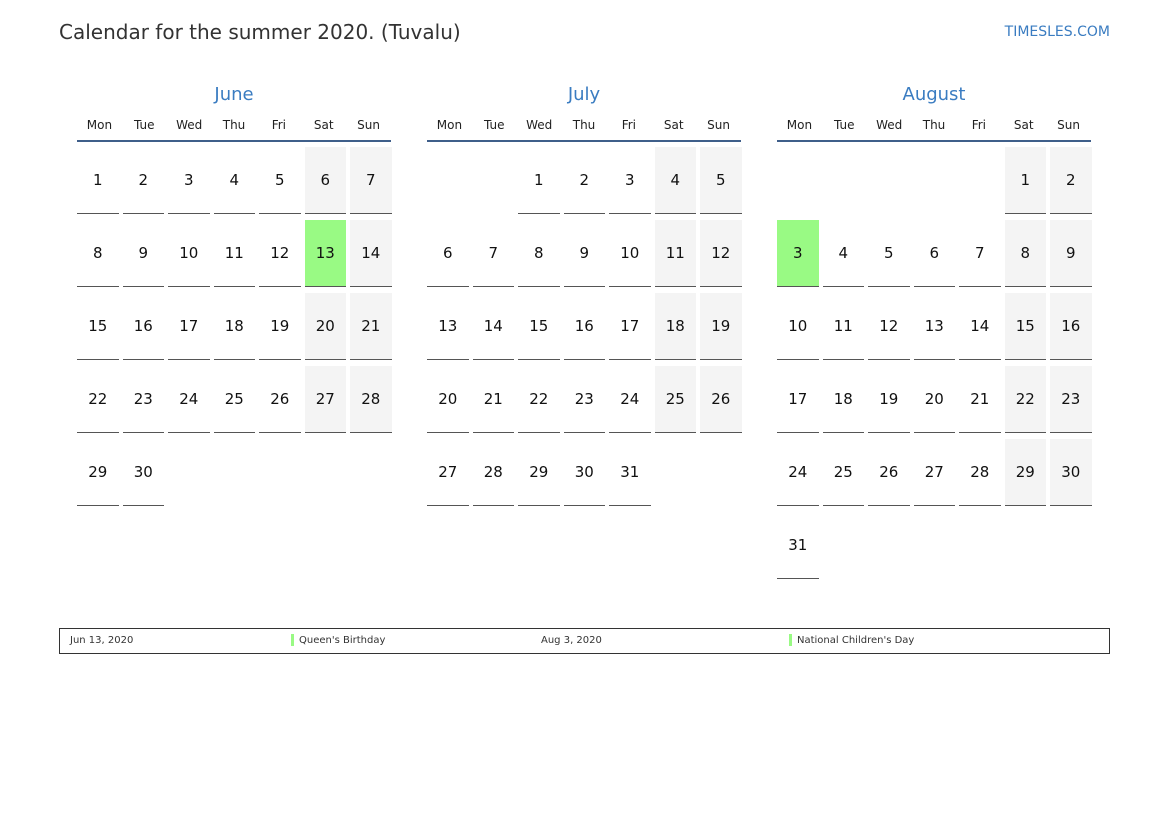  What do you see at coordinates (1057, 32) in the screenshot?
I see `brand-link: TIMESLES.COM` at bounding box center [1057, 32].